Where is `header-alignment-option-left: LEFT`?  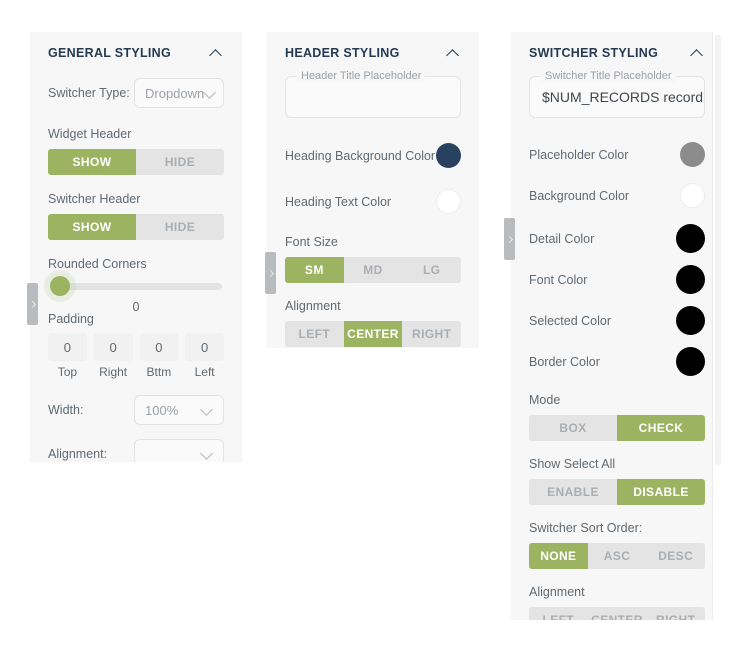 header-alignment-option-left: LEFT is located at coordinates (314, 334).